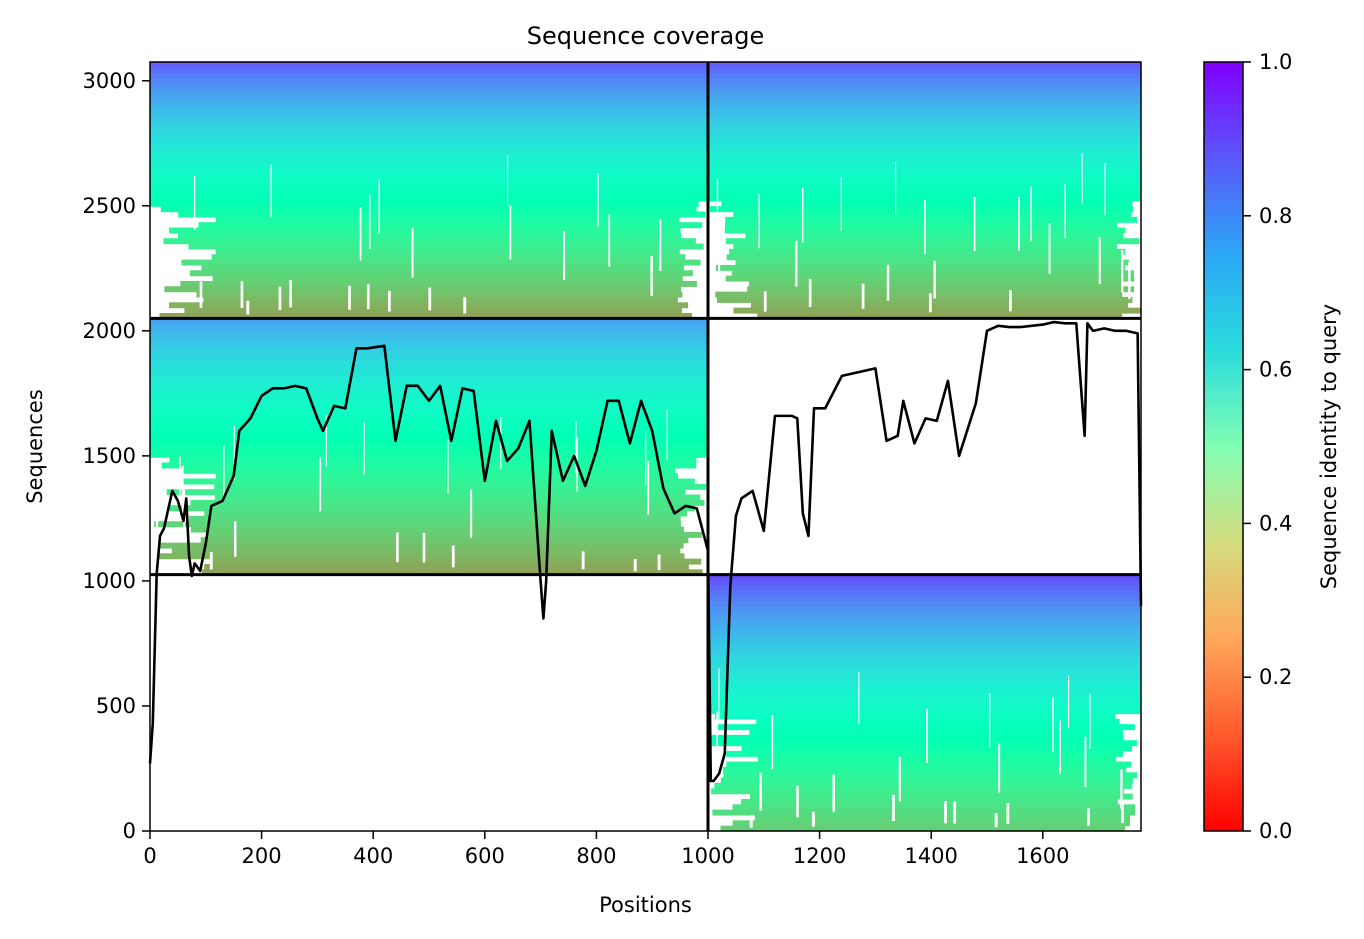 Image resolution: width=1364 pixels, height=939 pixels. Describe the element at coordinates (1275, 677) in the screenshot. I see `colorbar-tick-label: 0.2` at that location.